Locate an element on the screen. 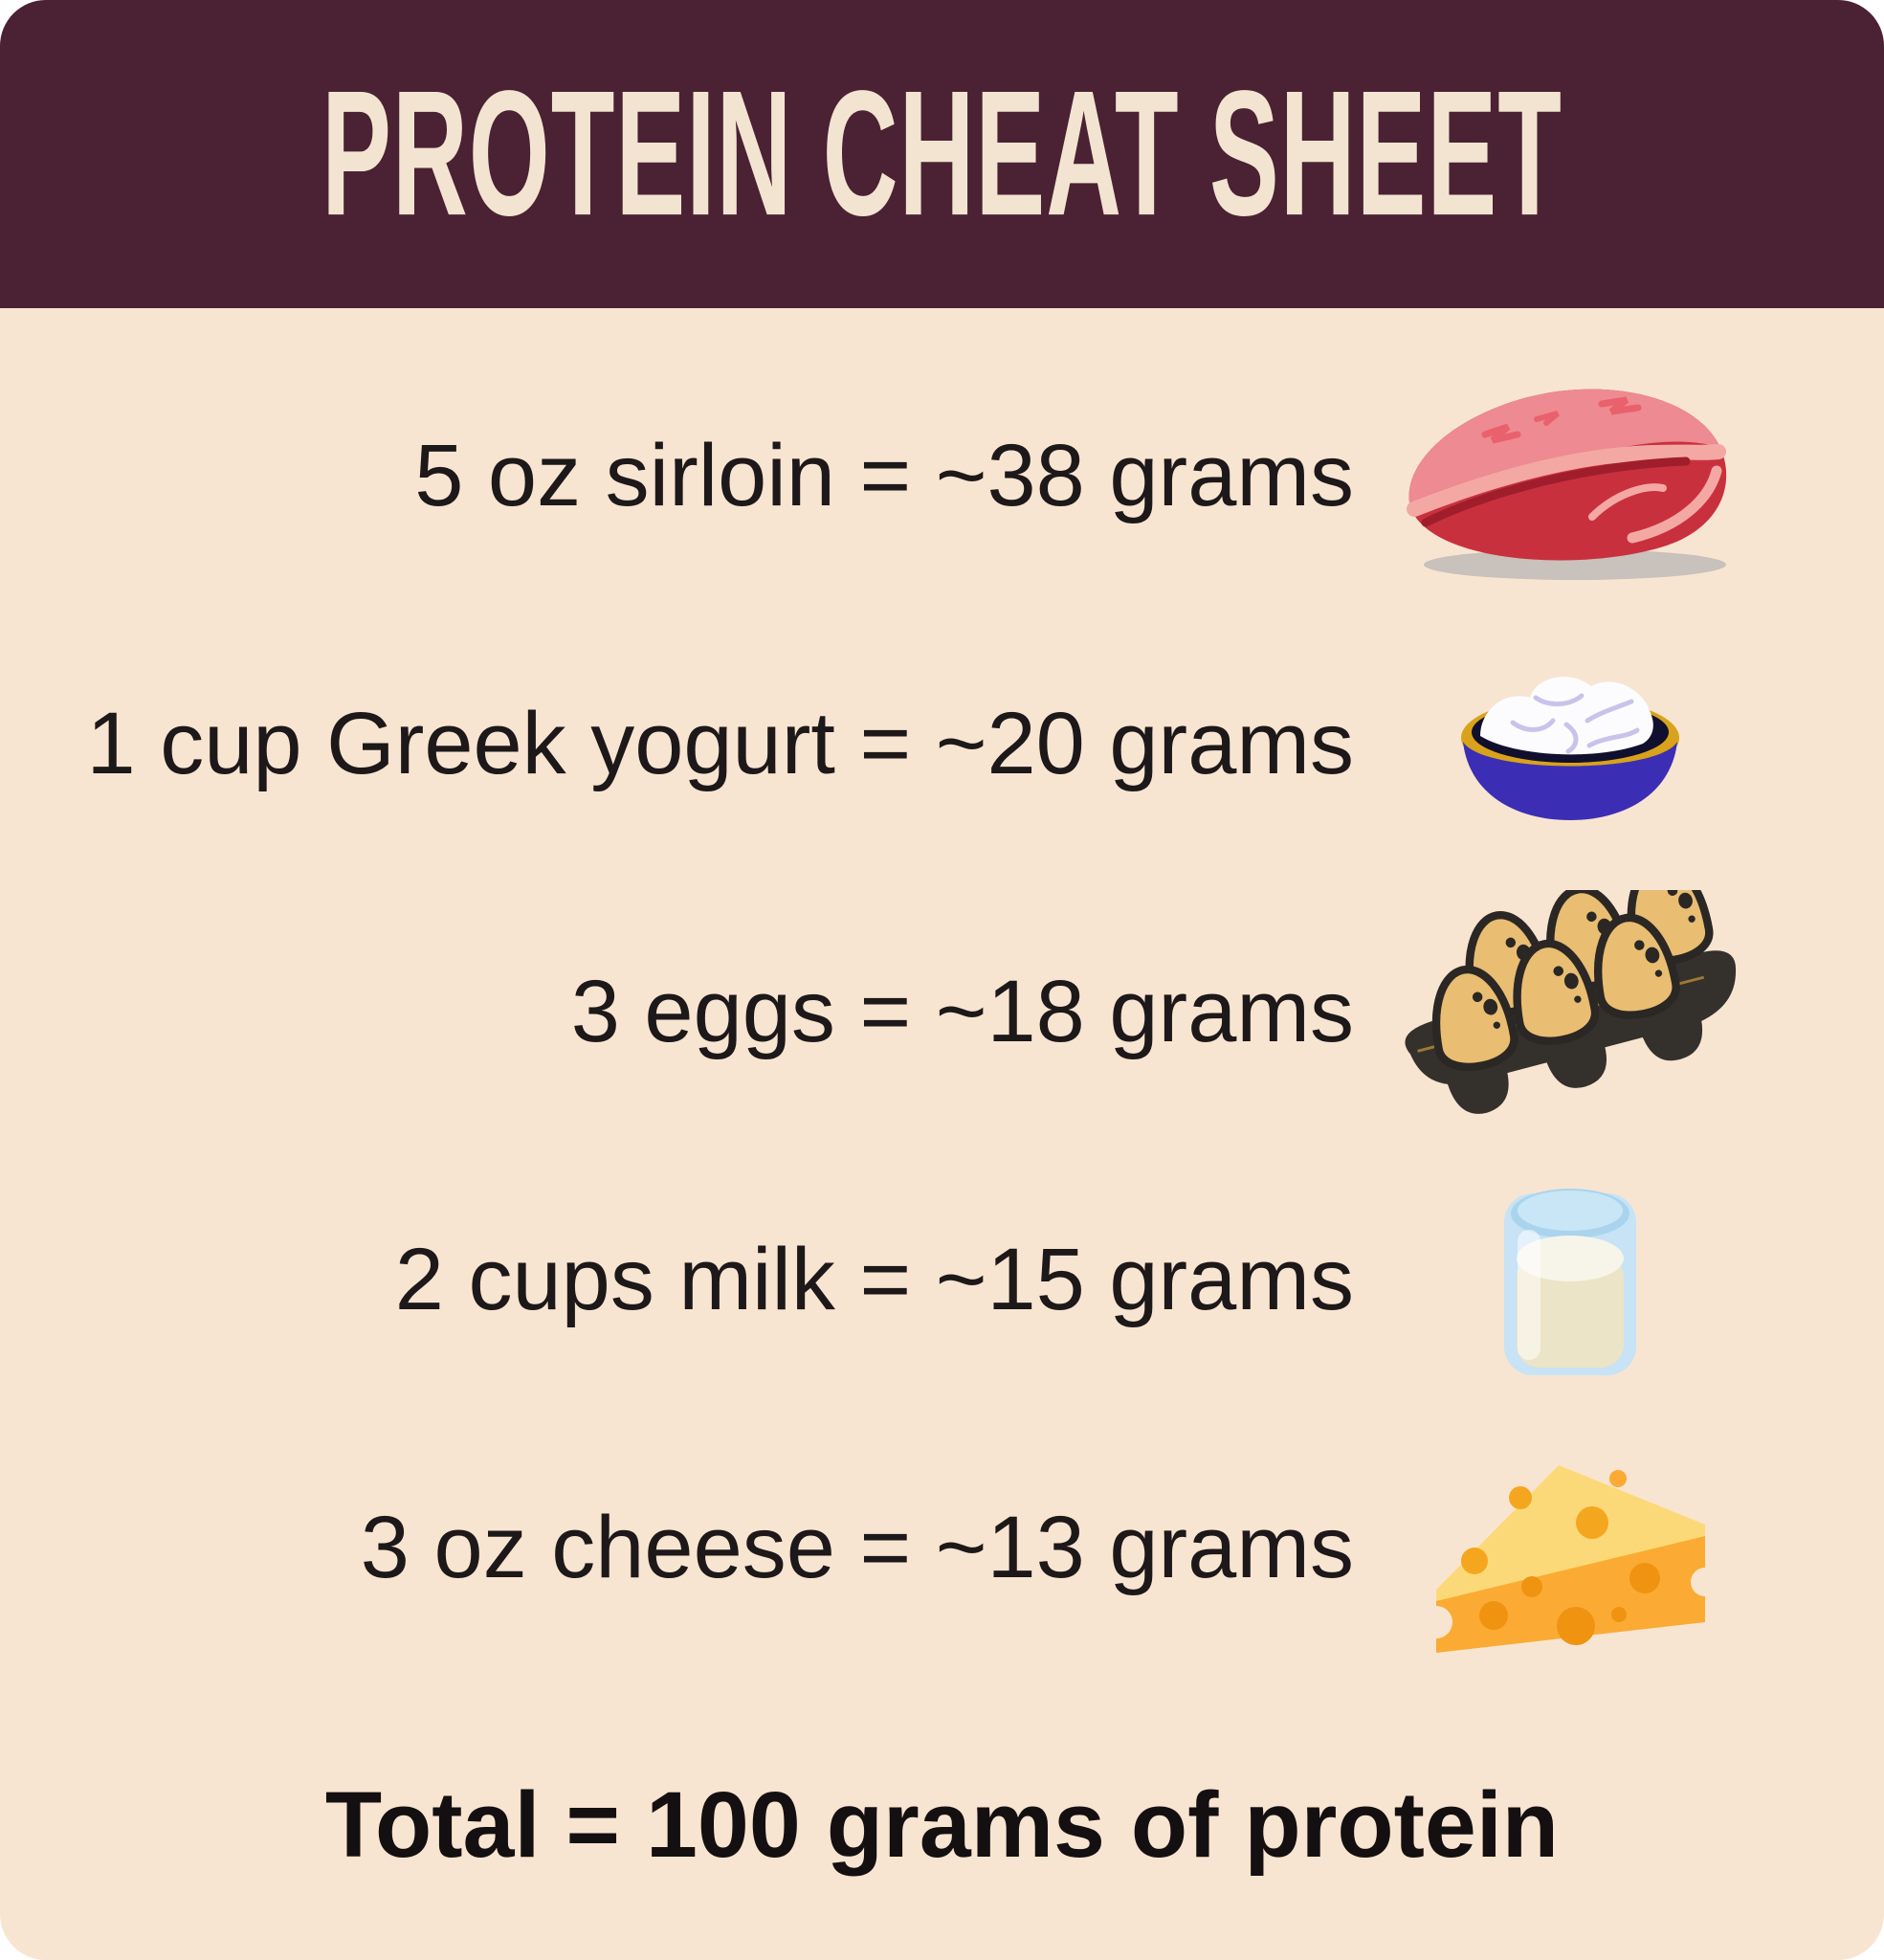 The height and width of the screenshot is (1960, 1884). row-eggs: 3 eggs = ~18 grams is located at coordinates (942, 1012).